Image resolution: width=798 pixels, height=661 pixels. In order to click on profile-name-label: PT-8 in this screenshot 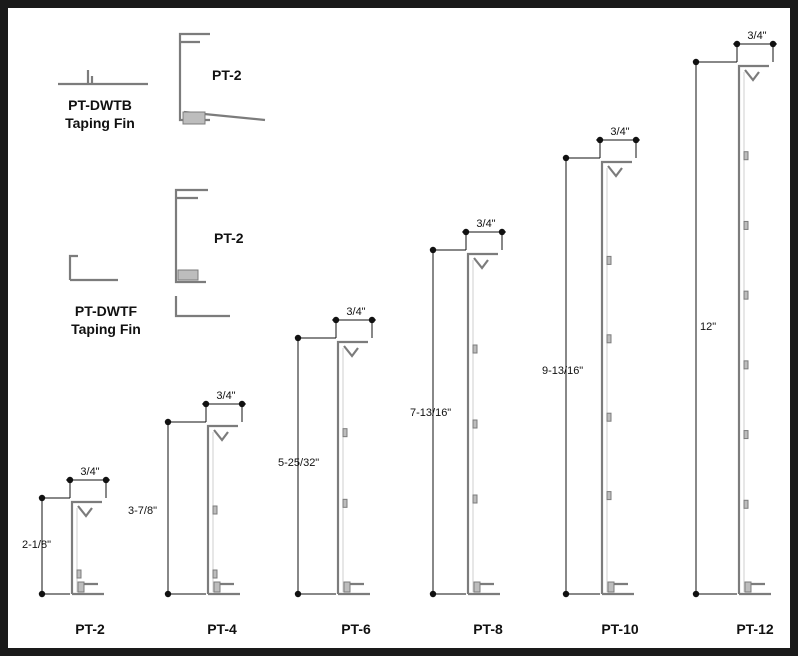, I will do `click(488, 629)`.